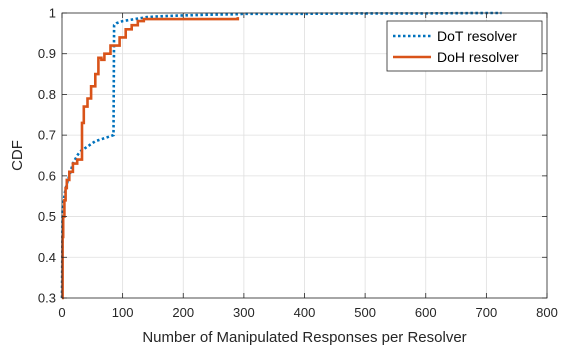 Image resolution: width=565 pixels, height=351 pixels. I want to click on legend-label: DoH resolver, so click(478, 57).